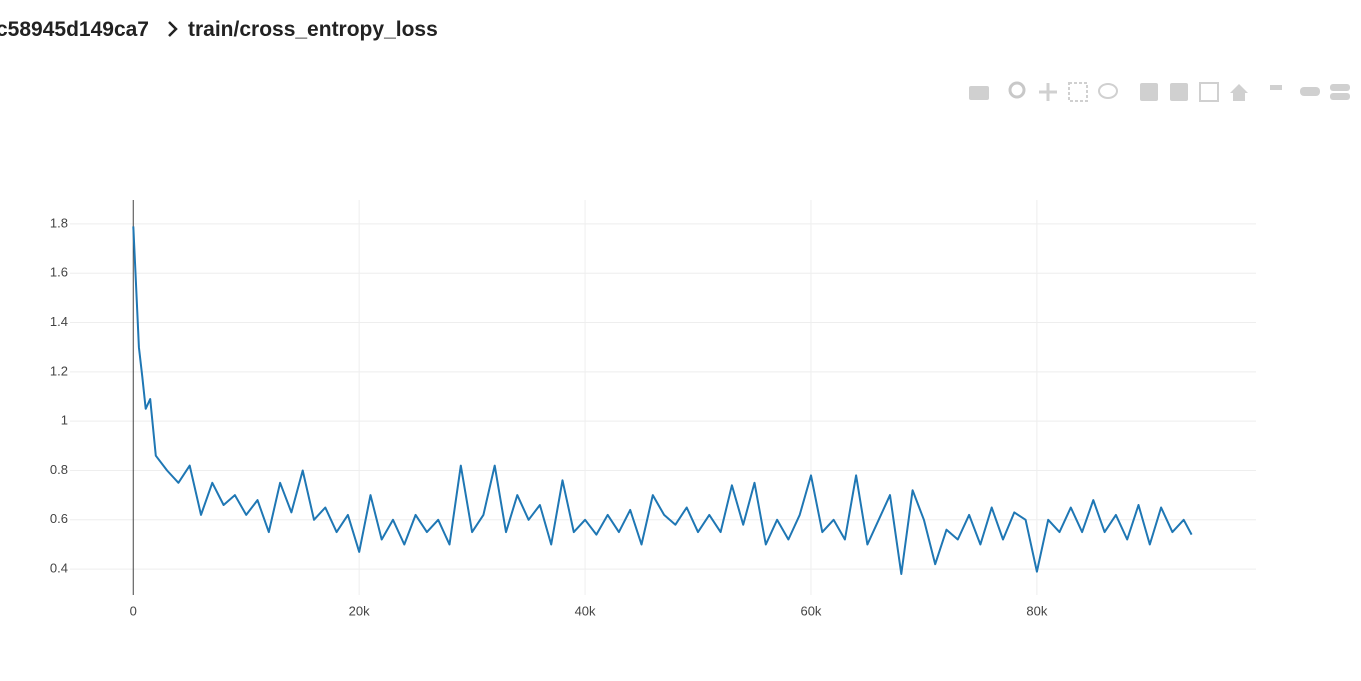 The height and width of the screenshot is (681, 1361). Describe the element at coordinates (1036, 610) in the screenshot. I see `x-tick-label: 80k` at that location.